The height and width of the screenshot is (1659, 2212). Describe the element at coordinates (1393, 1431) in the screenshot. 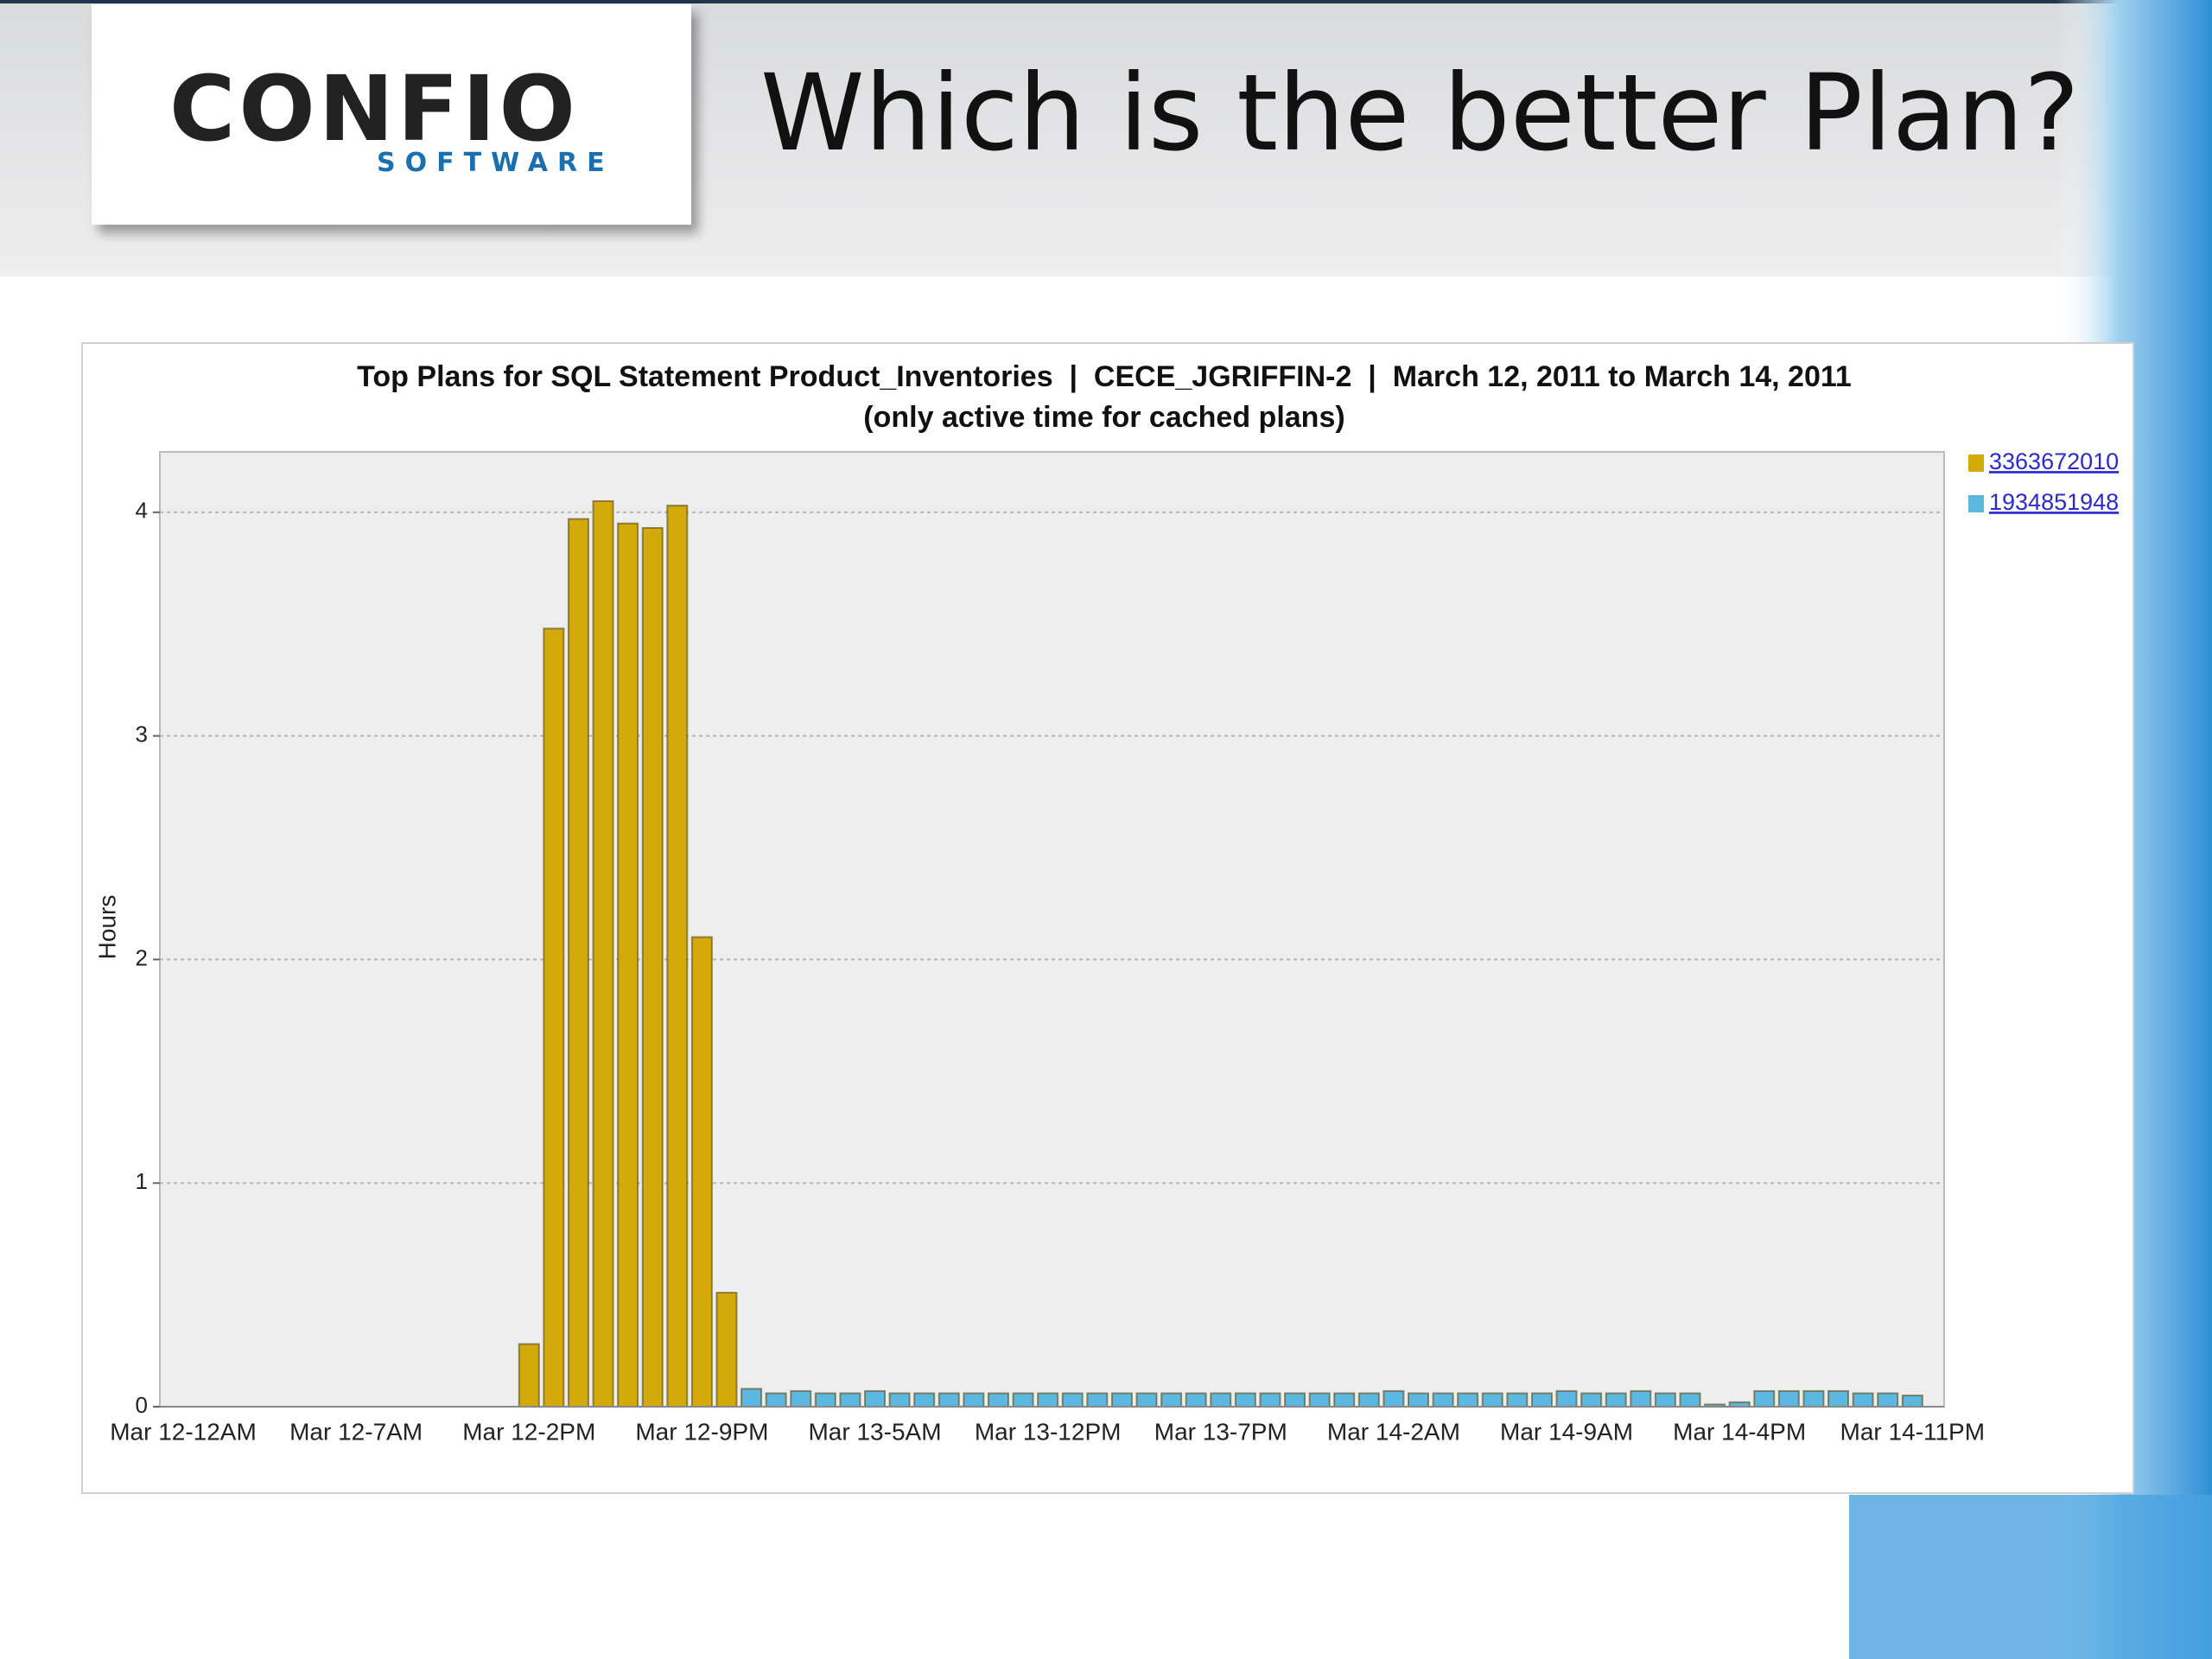

I see `x-tick-label: Mar 14-2AM` at that location.